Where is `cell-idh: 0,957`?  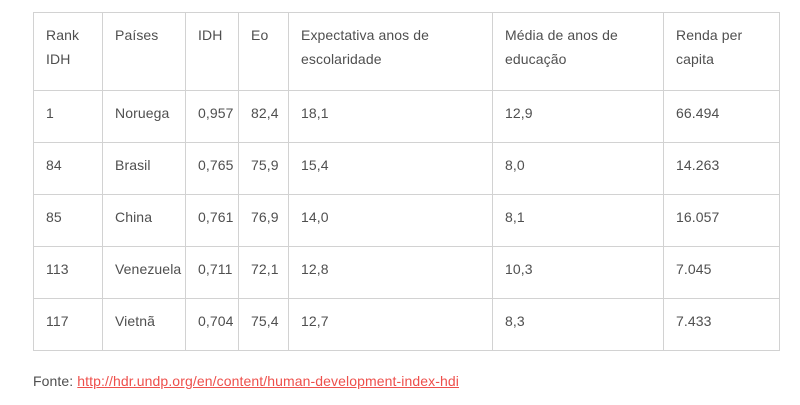
cell-idh: 0,957 is located at coordinates (212, 116).